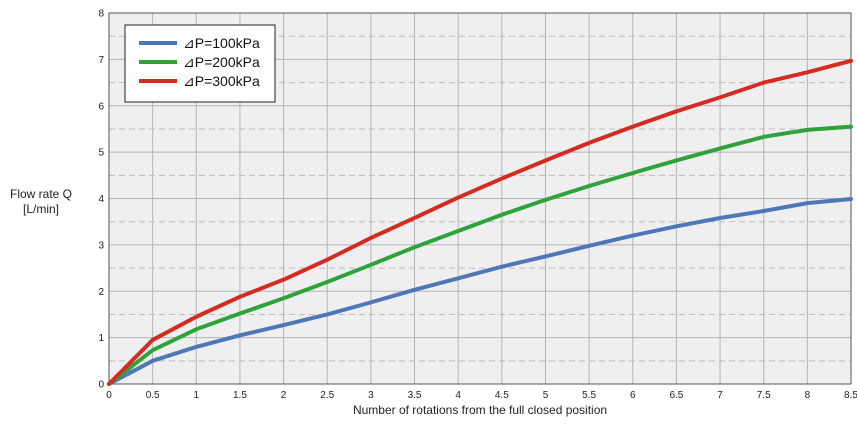  I want to click on x-tick-label: 7, so click(720, 395).